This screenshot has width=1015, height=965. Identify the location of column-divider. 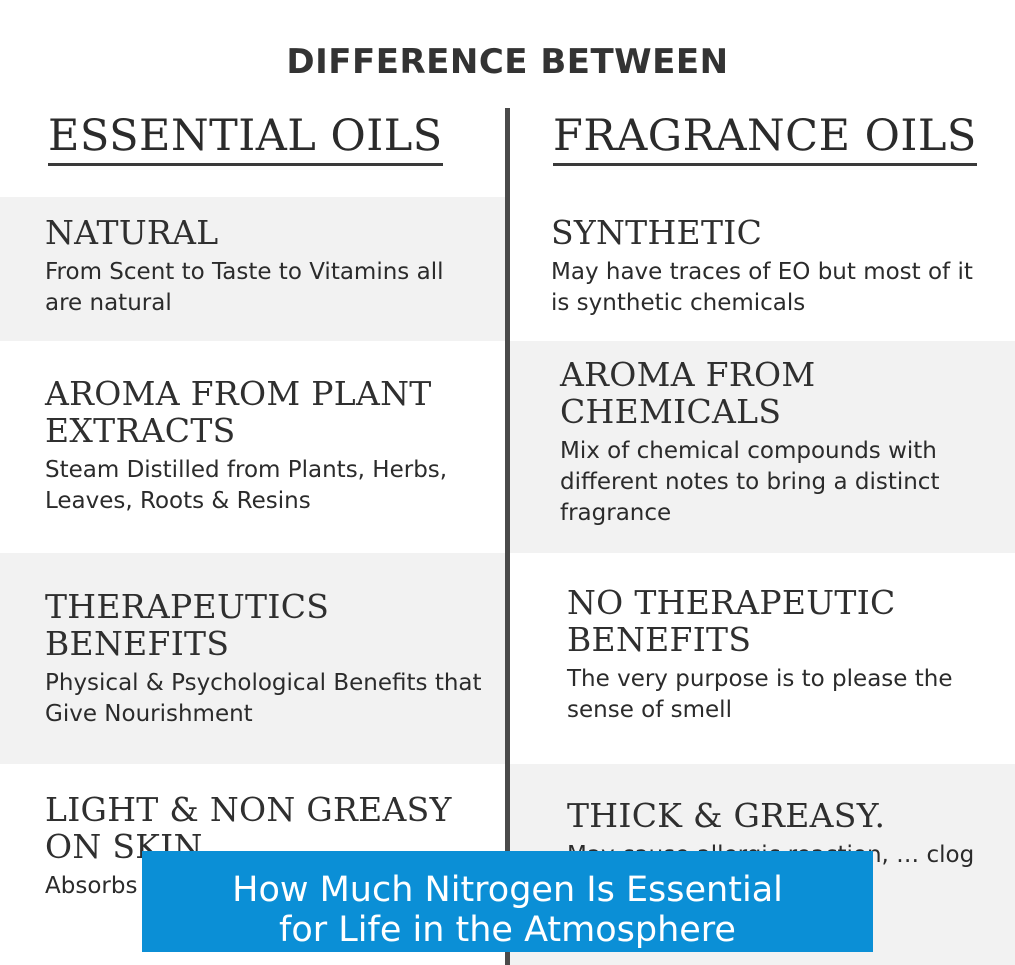
(507, 536).